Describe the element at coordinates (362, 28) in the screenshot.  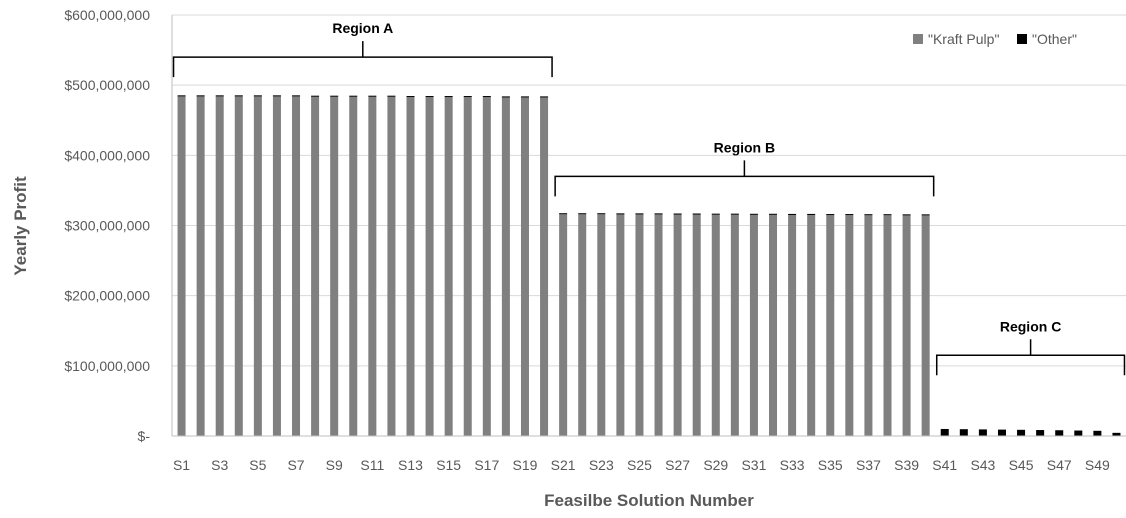
I see `region-label: Region A` at that location.